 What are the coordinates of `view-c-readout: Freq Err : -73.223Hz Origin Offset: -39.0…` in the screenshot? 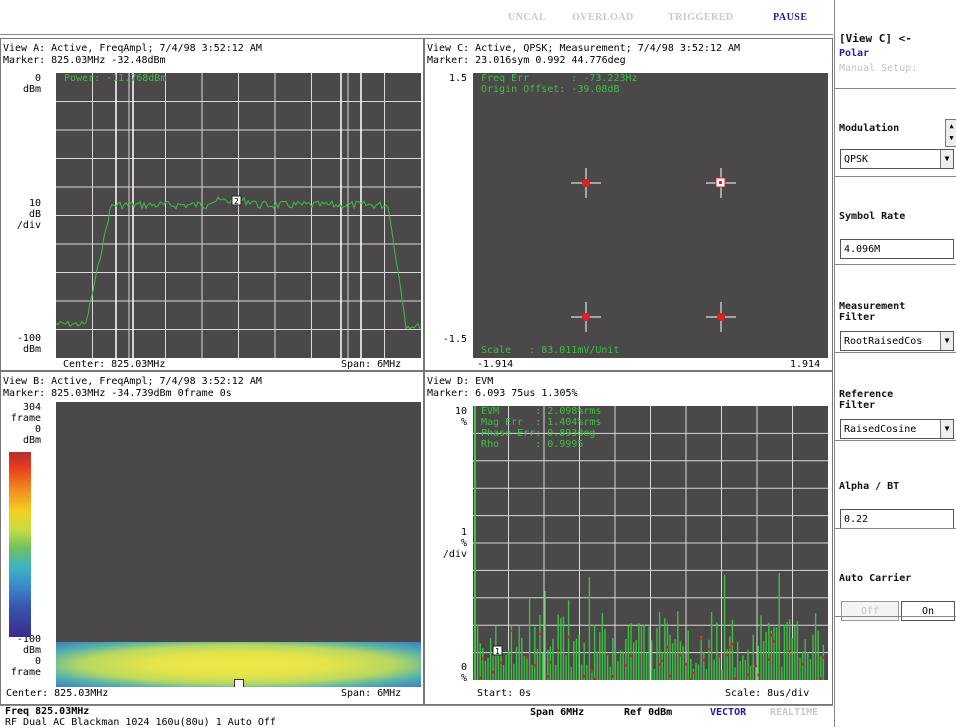 It's located at (559, 84).